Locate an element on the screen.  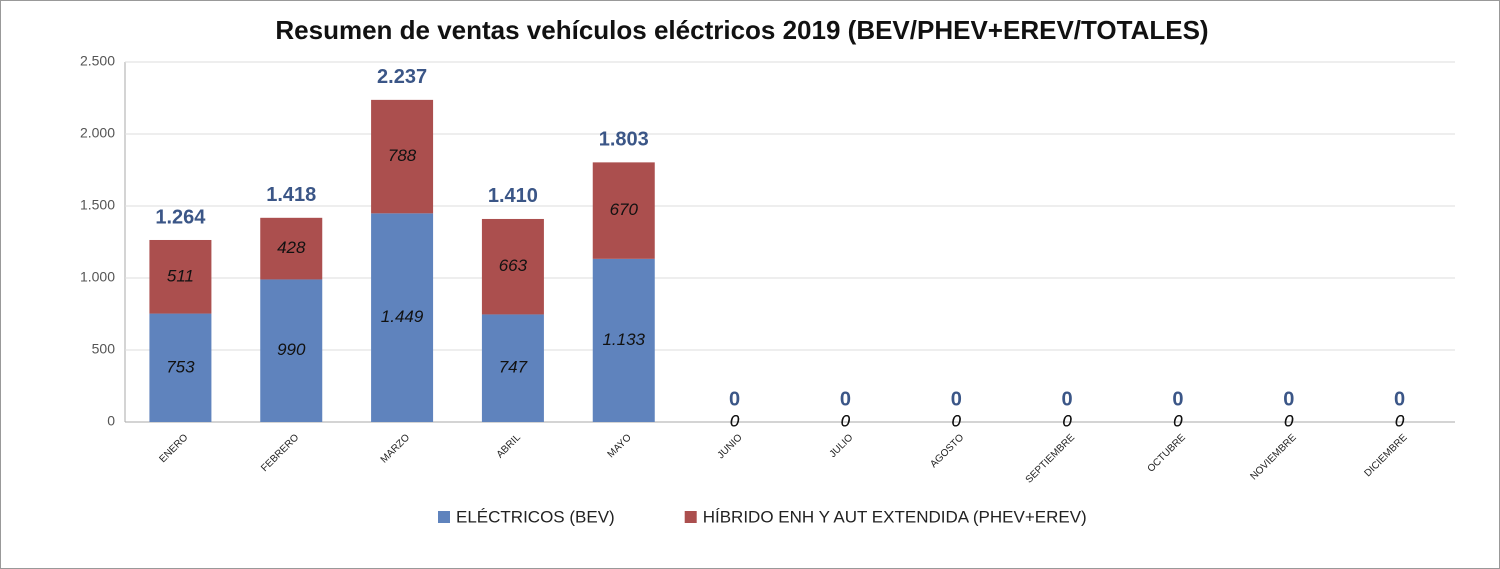
segment-label: 663 is located at coordinates (513, 265).